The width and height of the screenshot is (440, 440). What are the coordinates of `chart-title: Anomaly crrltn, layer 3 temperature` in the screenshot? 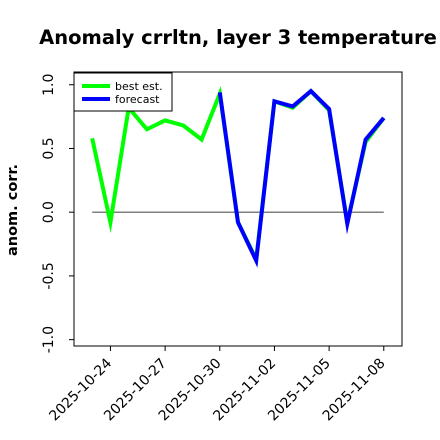 It's located at (238, 37).